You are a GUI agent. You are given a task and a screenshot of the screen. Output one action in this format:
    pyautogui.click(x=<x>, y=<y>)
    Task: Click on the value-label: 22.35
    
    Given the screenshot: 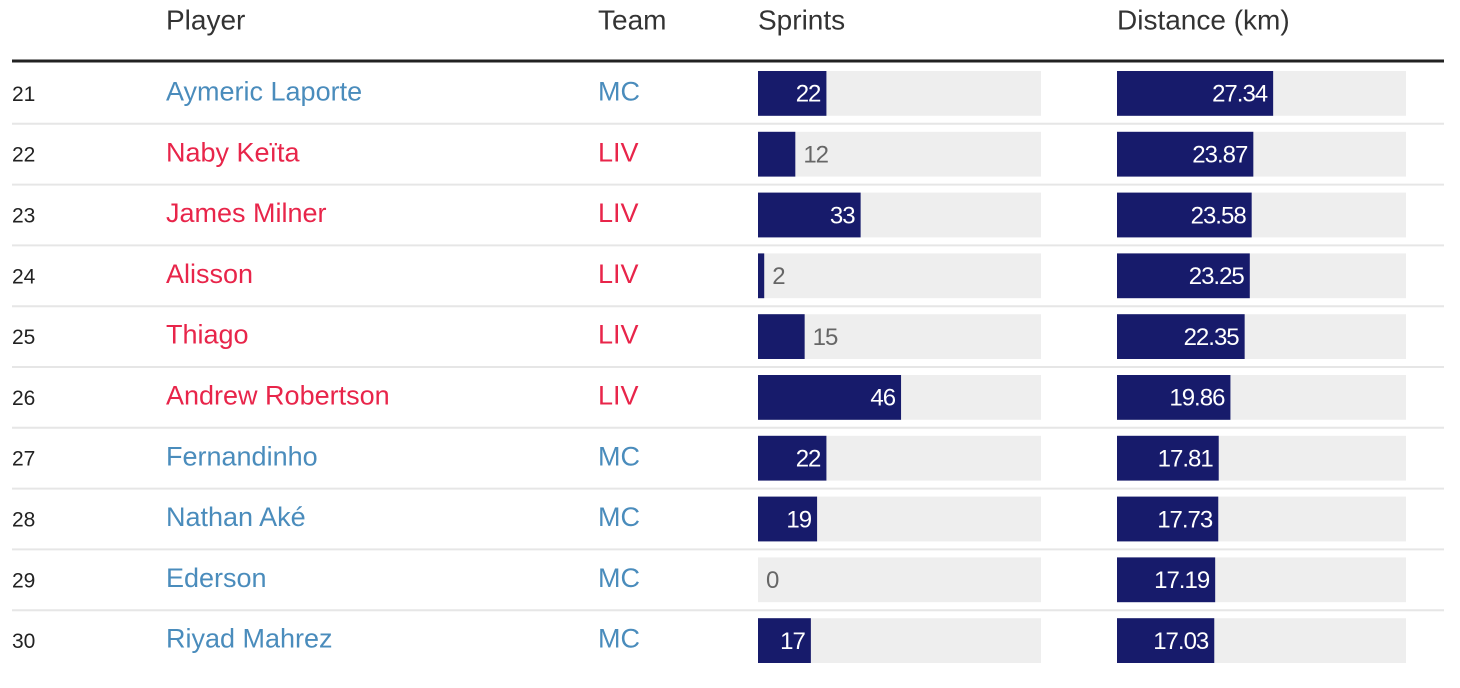 What is the action you would take?
    pyautogui.click(x=1212, y=337)
    